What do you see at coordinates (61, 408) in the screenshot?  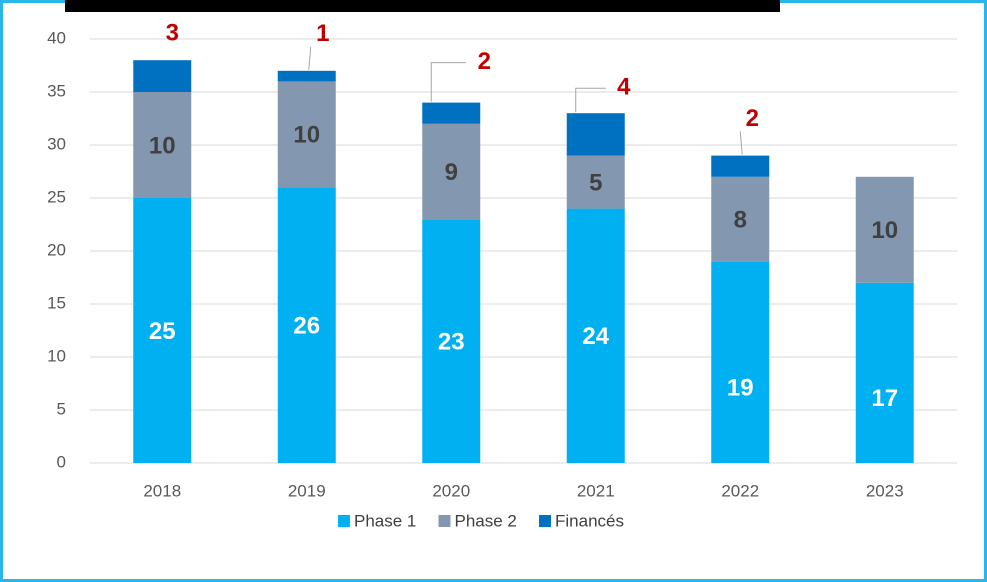 I see `y-tick-label: 5` at bounding box center [61, 408].